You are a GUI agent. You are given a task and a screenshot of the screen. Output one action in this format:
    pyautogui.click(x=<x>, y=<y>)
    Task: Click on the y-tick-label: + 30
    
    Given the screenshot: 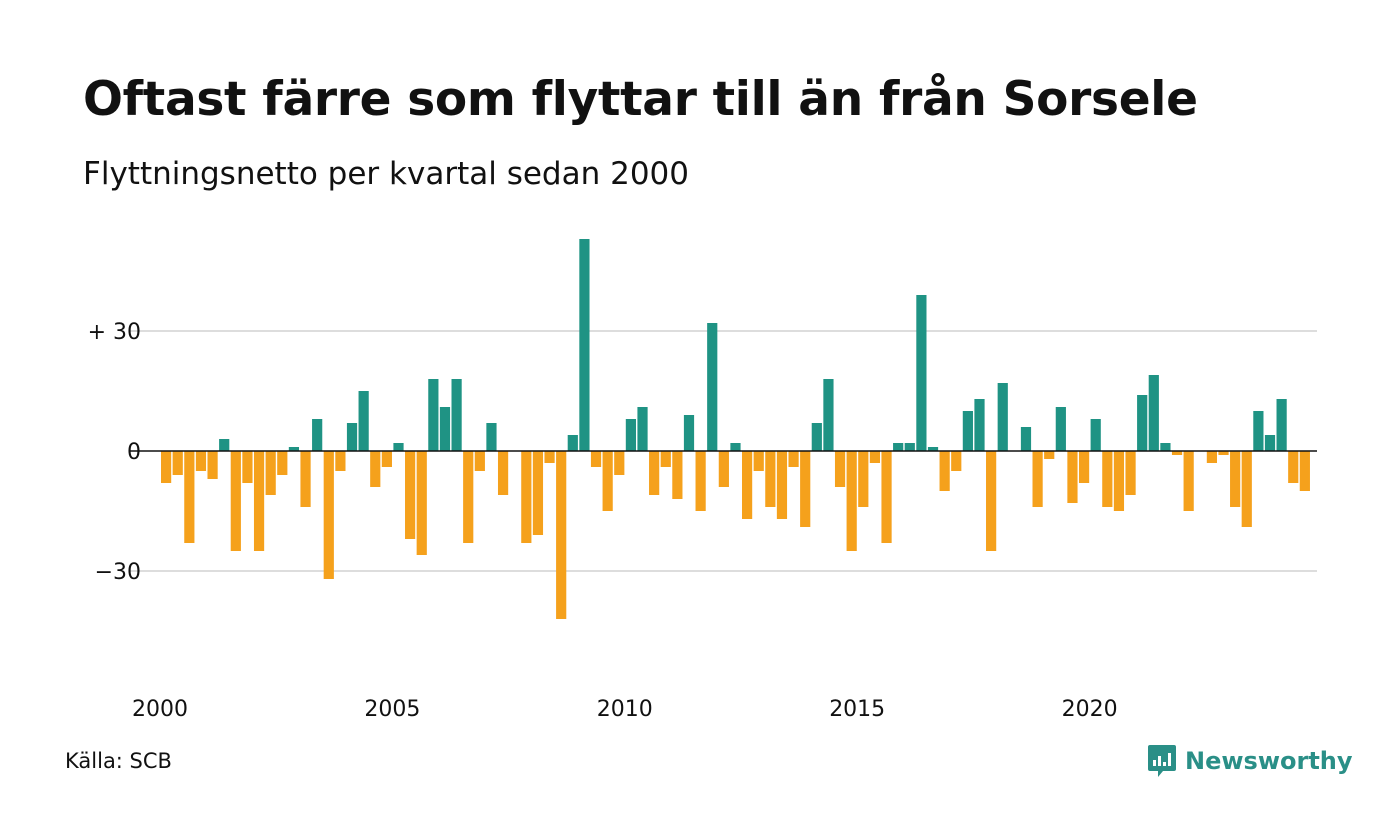 What is the action you would take?
    pyautogui.click(x=114, y=332)
    